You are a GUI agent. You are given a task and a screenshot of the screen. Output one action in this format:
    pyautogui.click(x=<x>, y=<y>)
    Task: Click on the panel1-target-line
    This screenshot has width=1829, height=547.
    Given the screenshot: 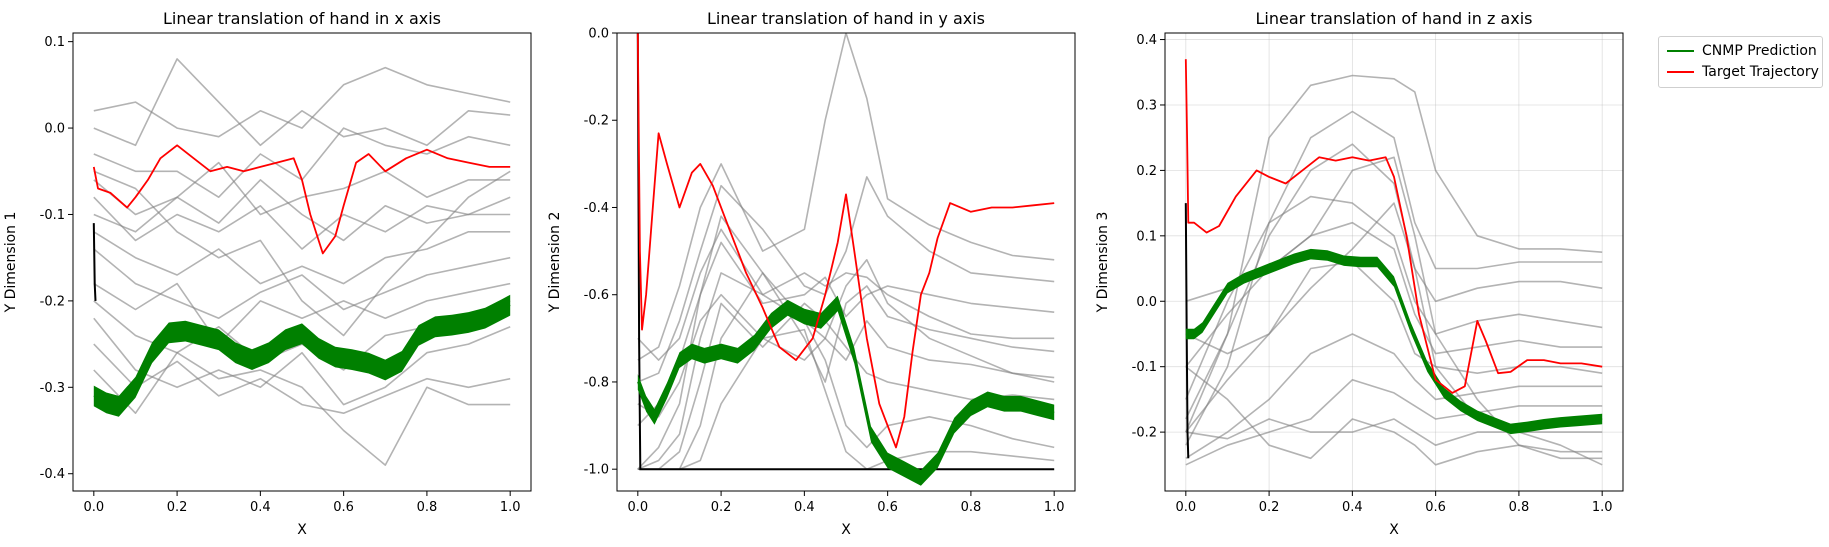 What is the action you would take?
    pyautogui.click(x=301, y=199)
    